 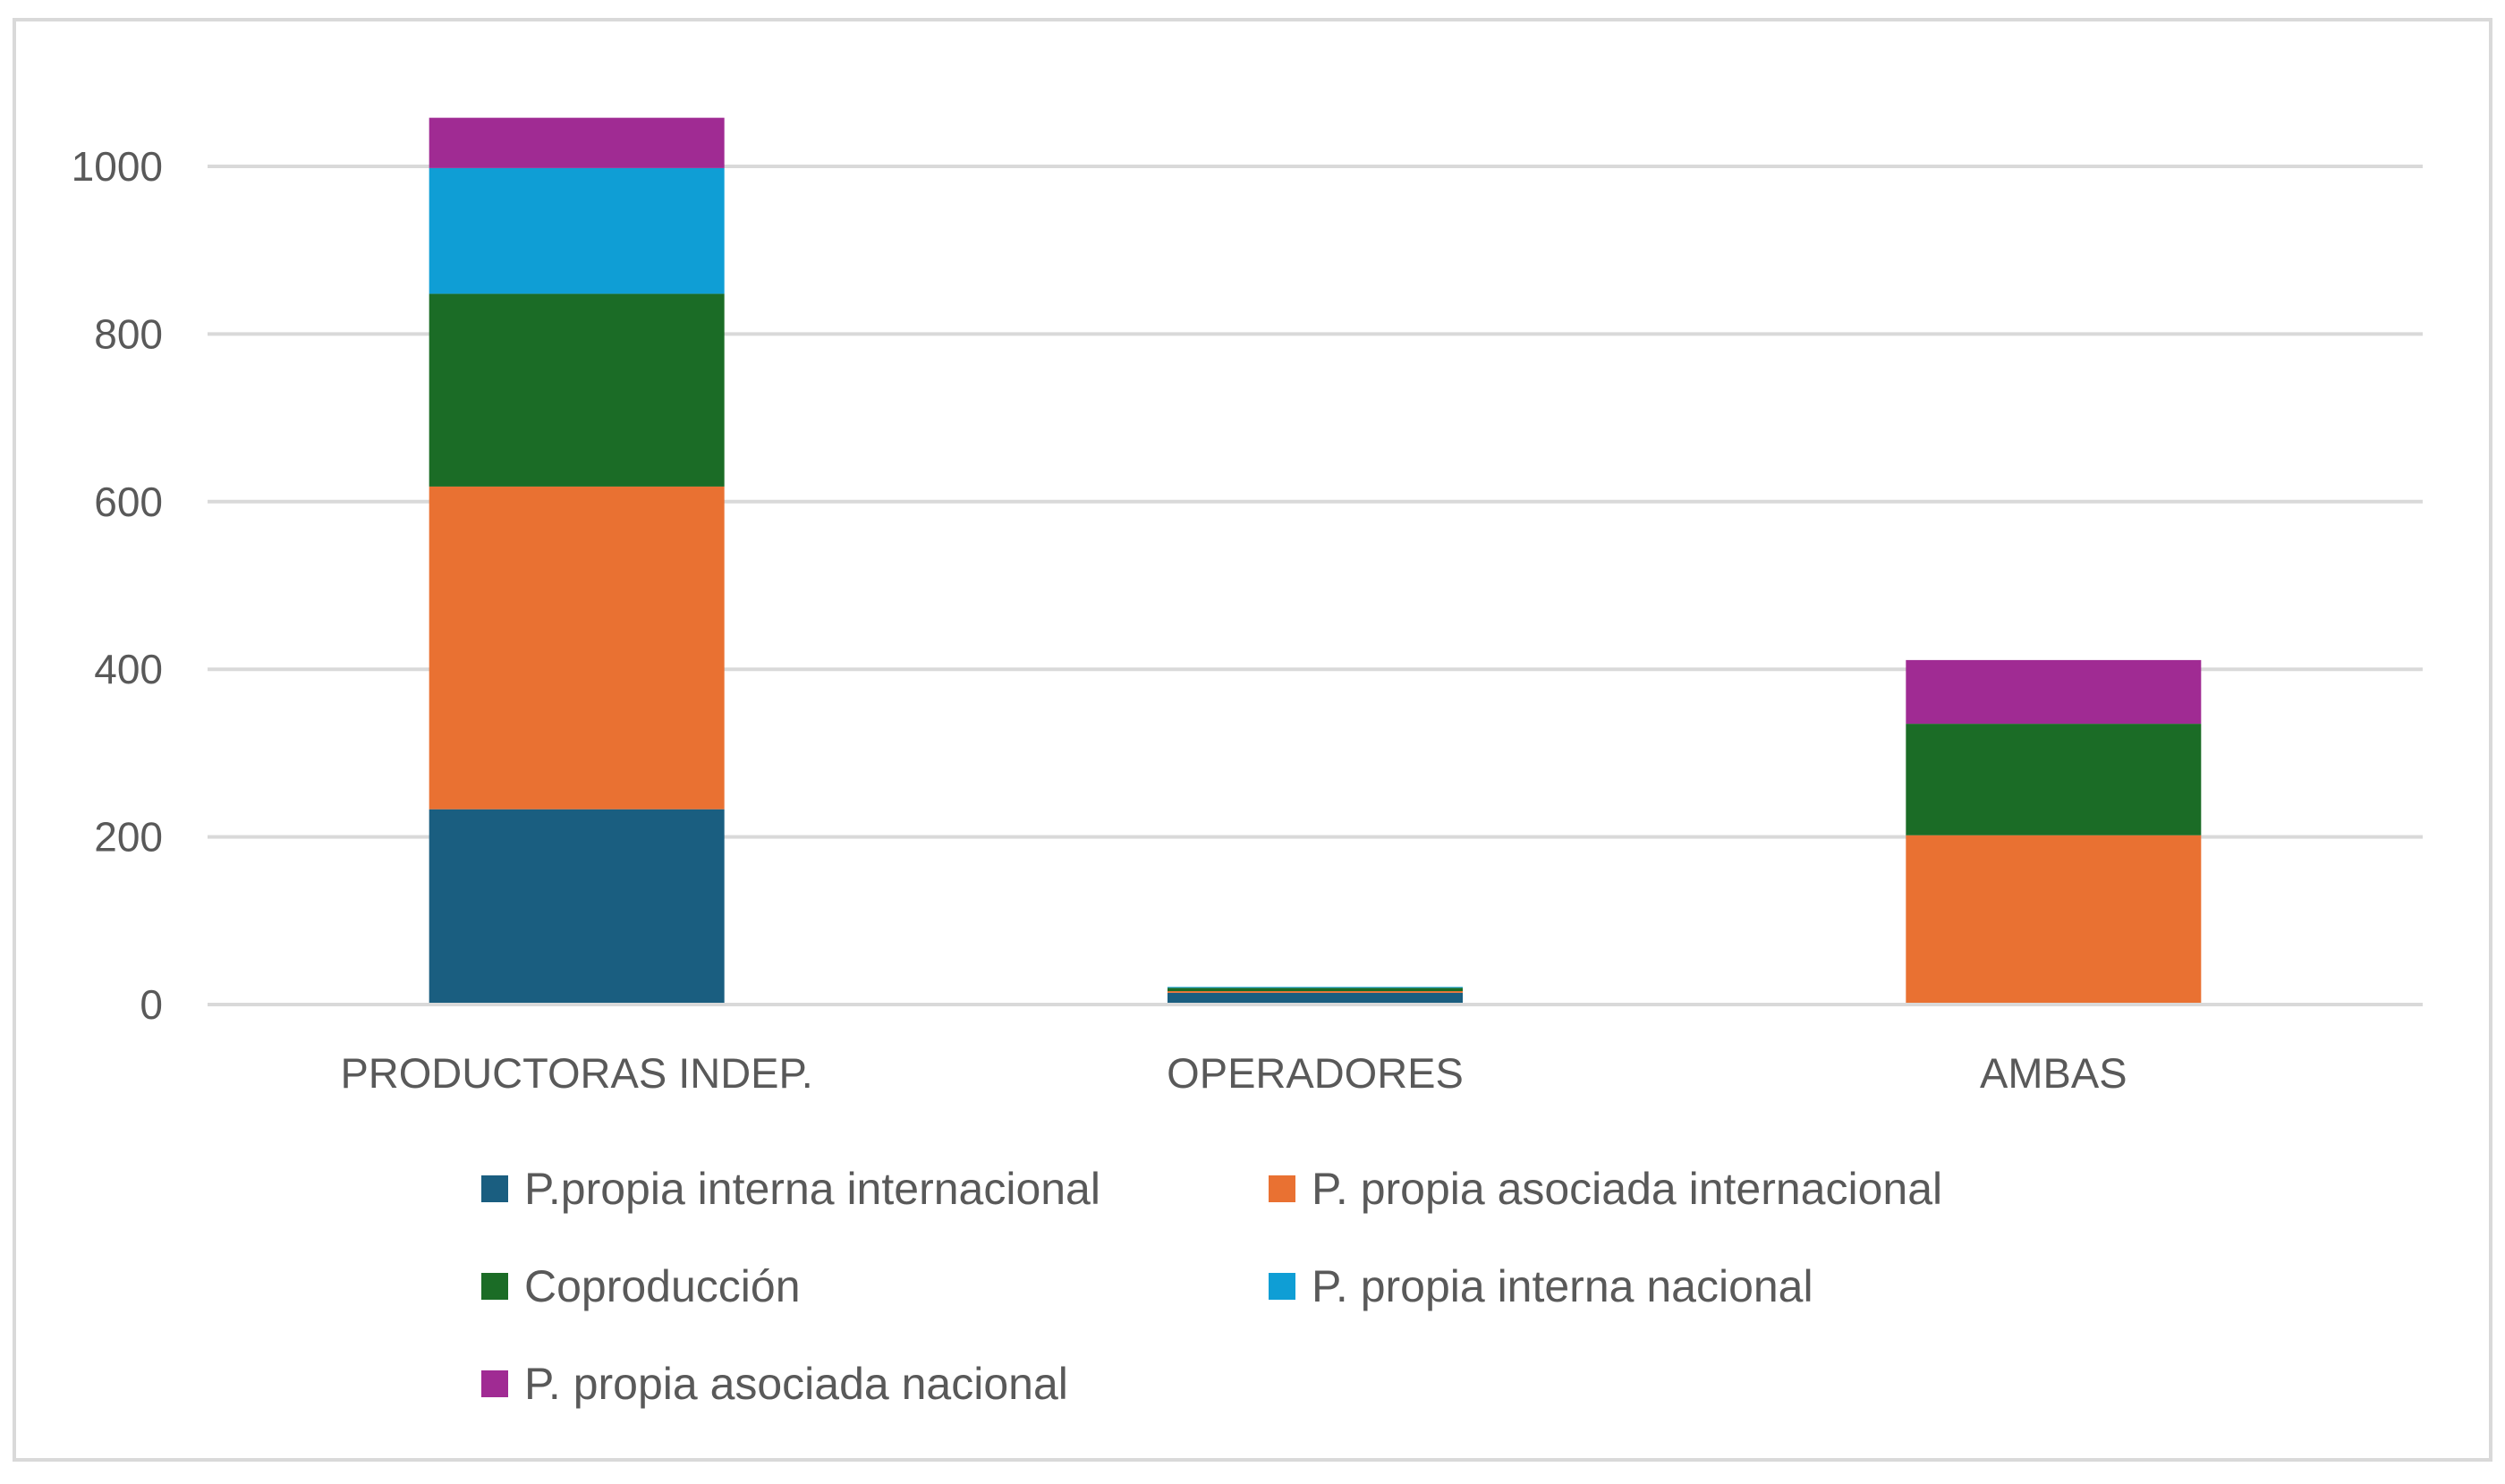 What do you see at coordinates (576, 1073) in the screenshot?
I see `category-label-0: PRODUCTORAS INDEP.` at bounding box center [576, 1073].